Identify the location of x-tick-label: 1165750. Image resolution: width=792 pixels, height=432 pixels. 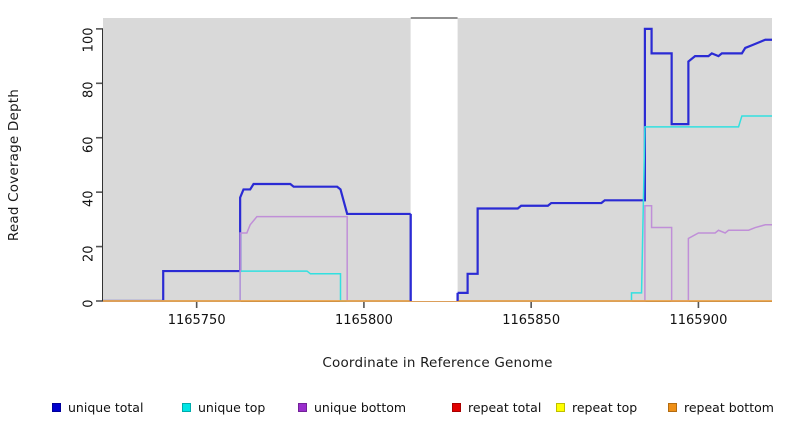
(196, 320).